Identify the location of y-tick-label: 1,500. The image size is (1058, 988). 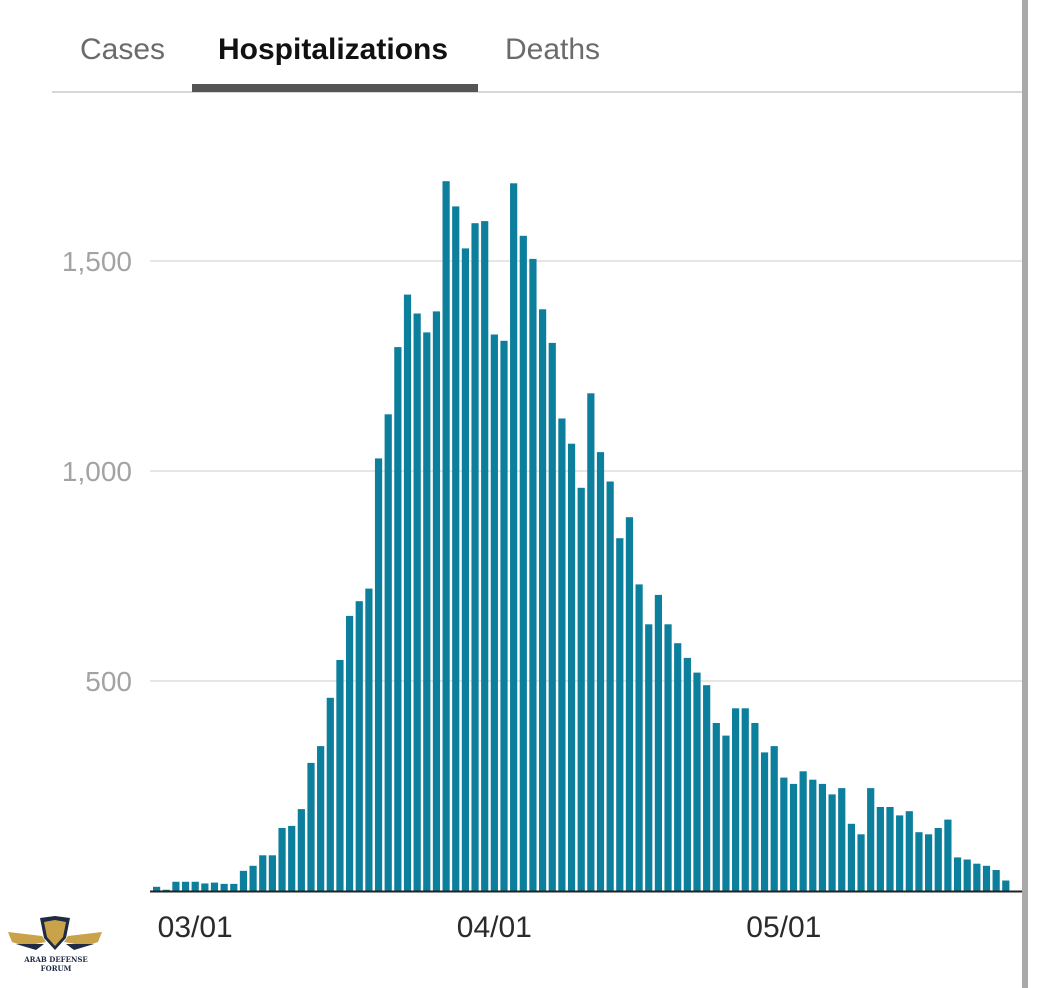
(97, 261).